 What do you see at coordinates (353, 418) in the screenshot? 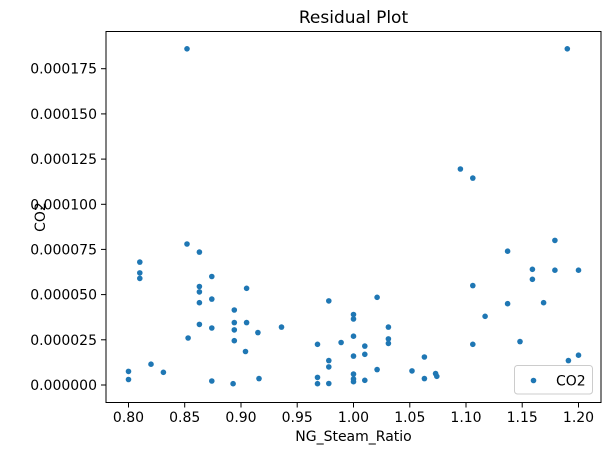
I see `x-tick-label: 1.00` at bounding box center [353, 418].